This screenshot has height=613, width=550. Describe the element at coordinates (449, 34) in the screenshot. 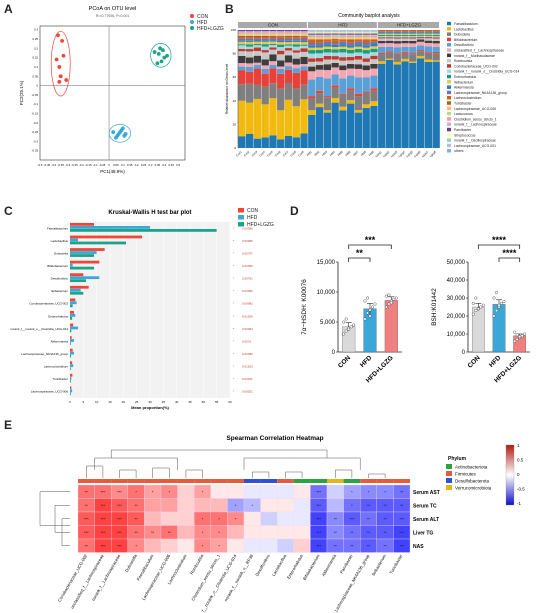

I see `legend-swatch-dubosiella` at that location.